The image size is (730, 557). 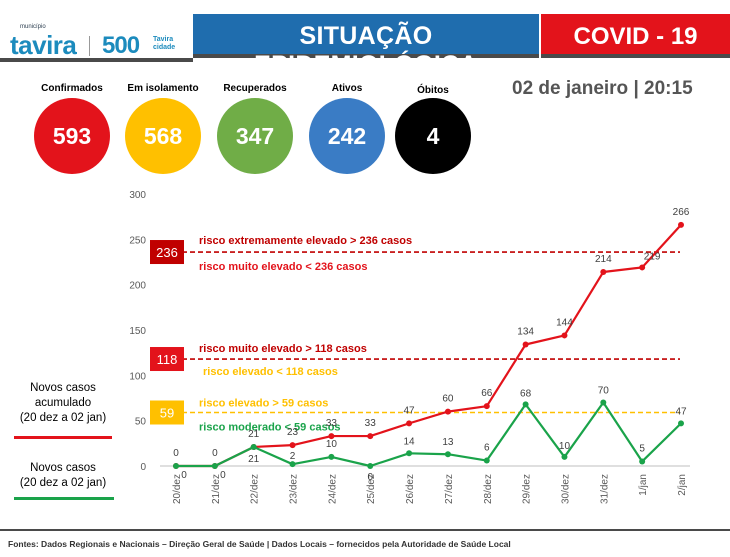 What do you see at coordinates (433, 136) in the screenshot?
I see `stat-circle-obitos: 4` at bounding box center [433, 136].